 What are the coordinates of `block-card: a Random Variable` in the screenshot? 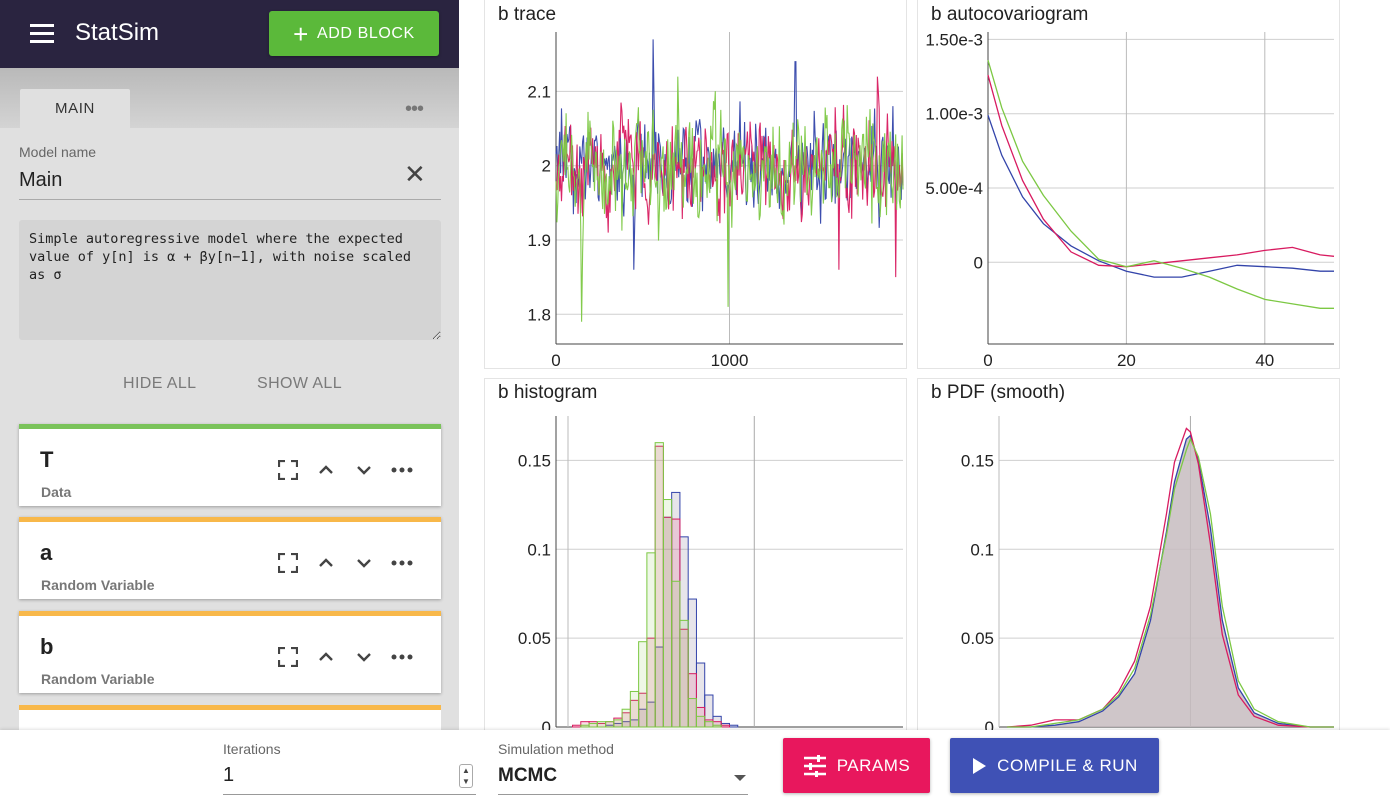 It's located at (230, 558).